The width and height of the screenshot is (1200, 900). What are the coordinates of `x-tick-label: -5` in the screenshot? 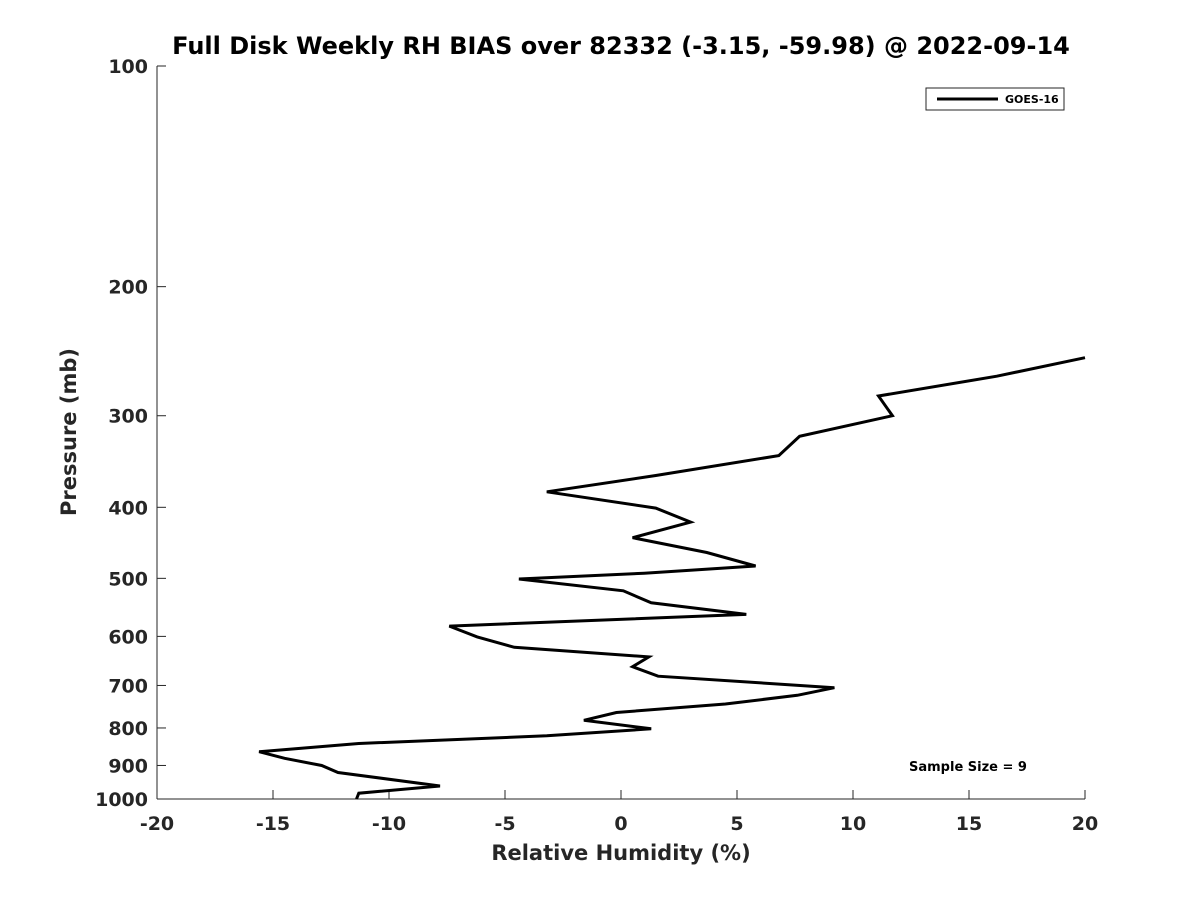 It's located at (504, 824).